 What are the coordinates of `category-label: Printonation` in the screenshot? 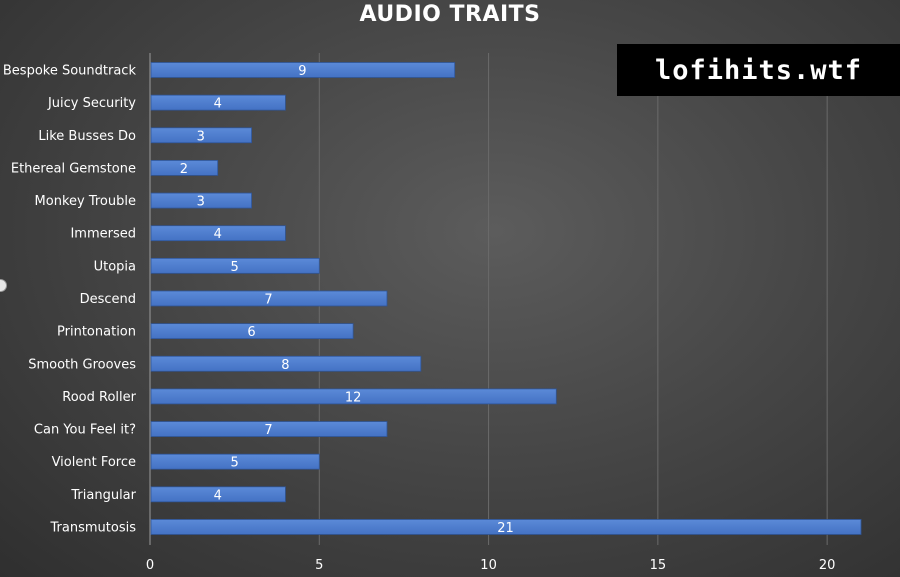 It's located at (96, 332).